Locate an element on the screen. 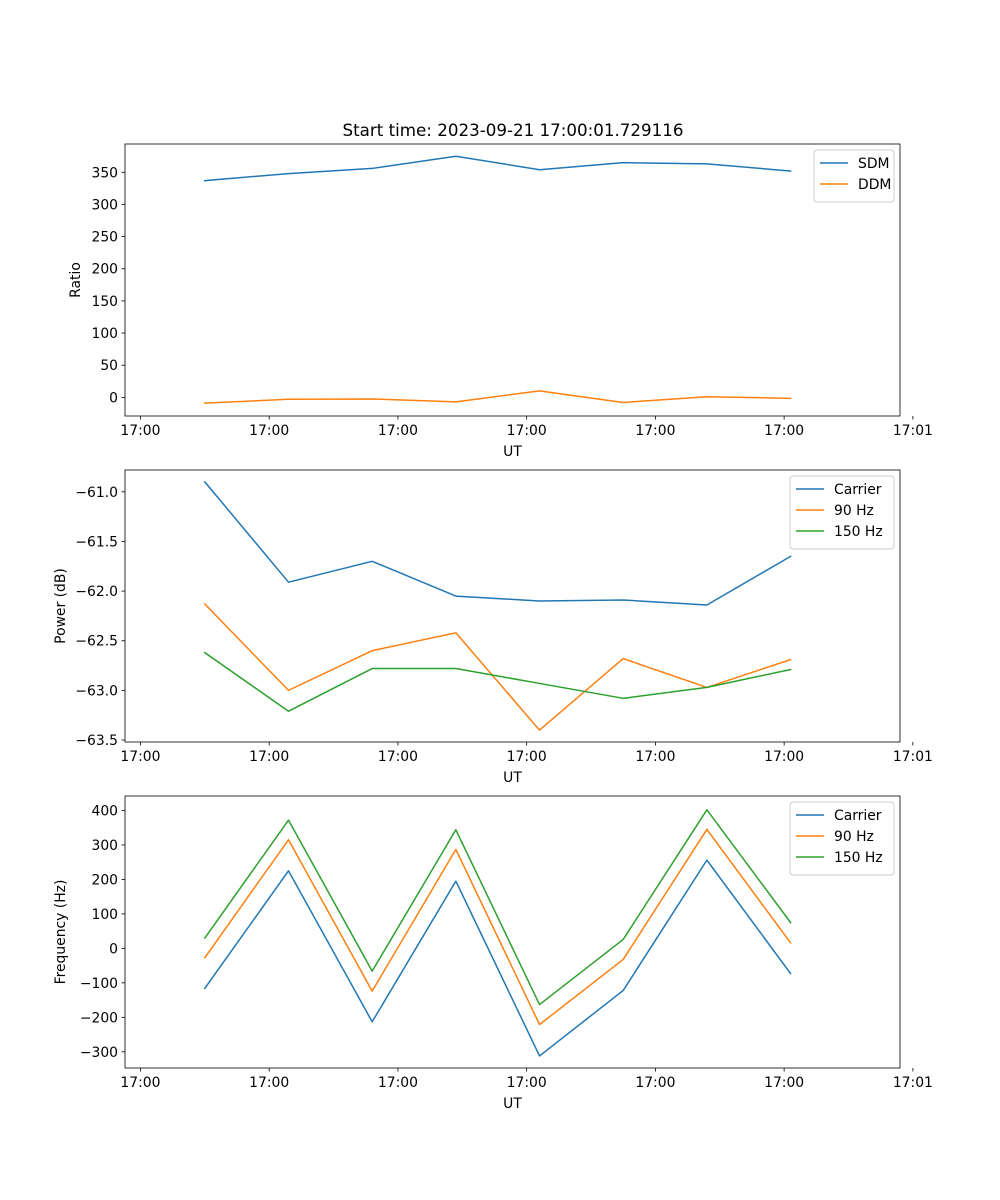  y-tick-label: 150 is located at coordinates (104, 302).